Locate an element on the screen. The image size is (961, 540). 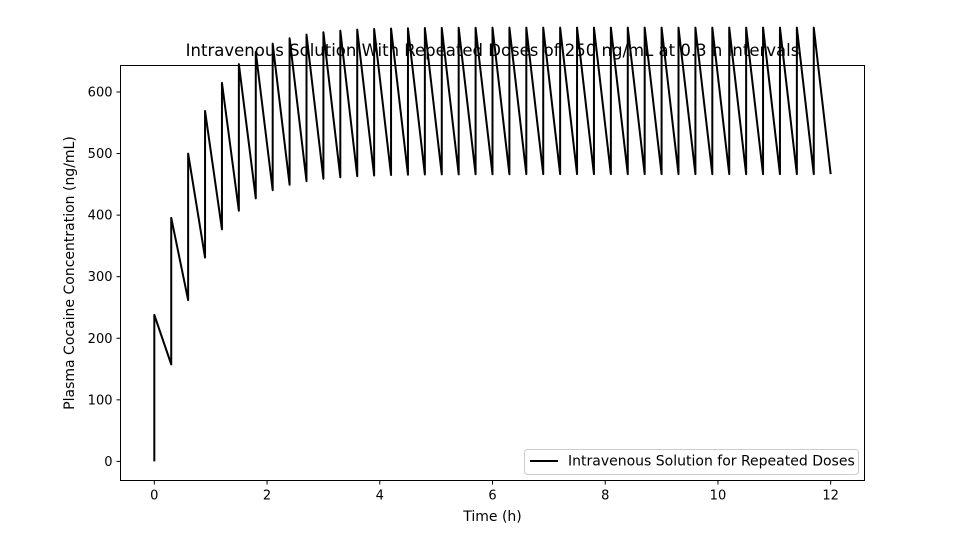
y-axis-ticks: 0 100 200 300 400 500 600 is located at coordinates (104, 277).